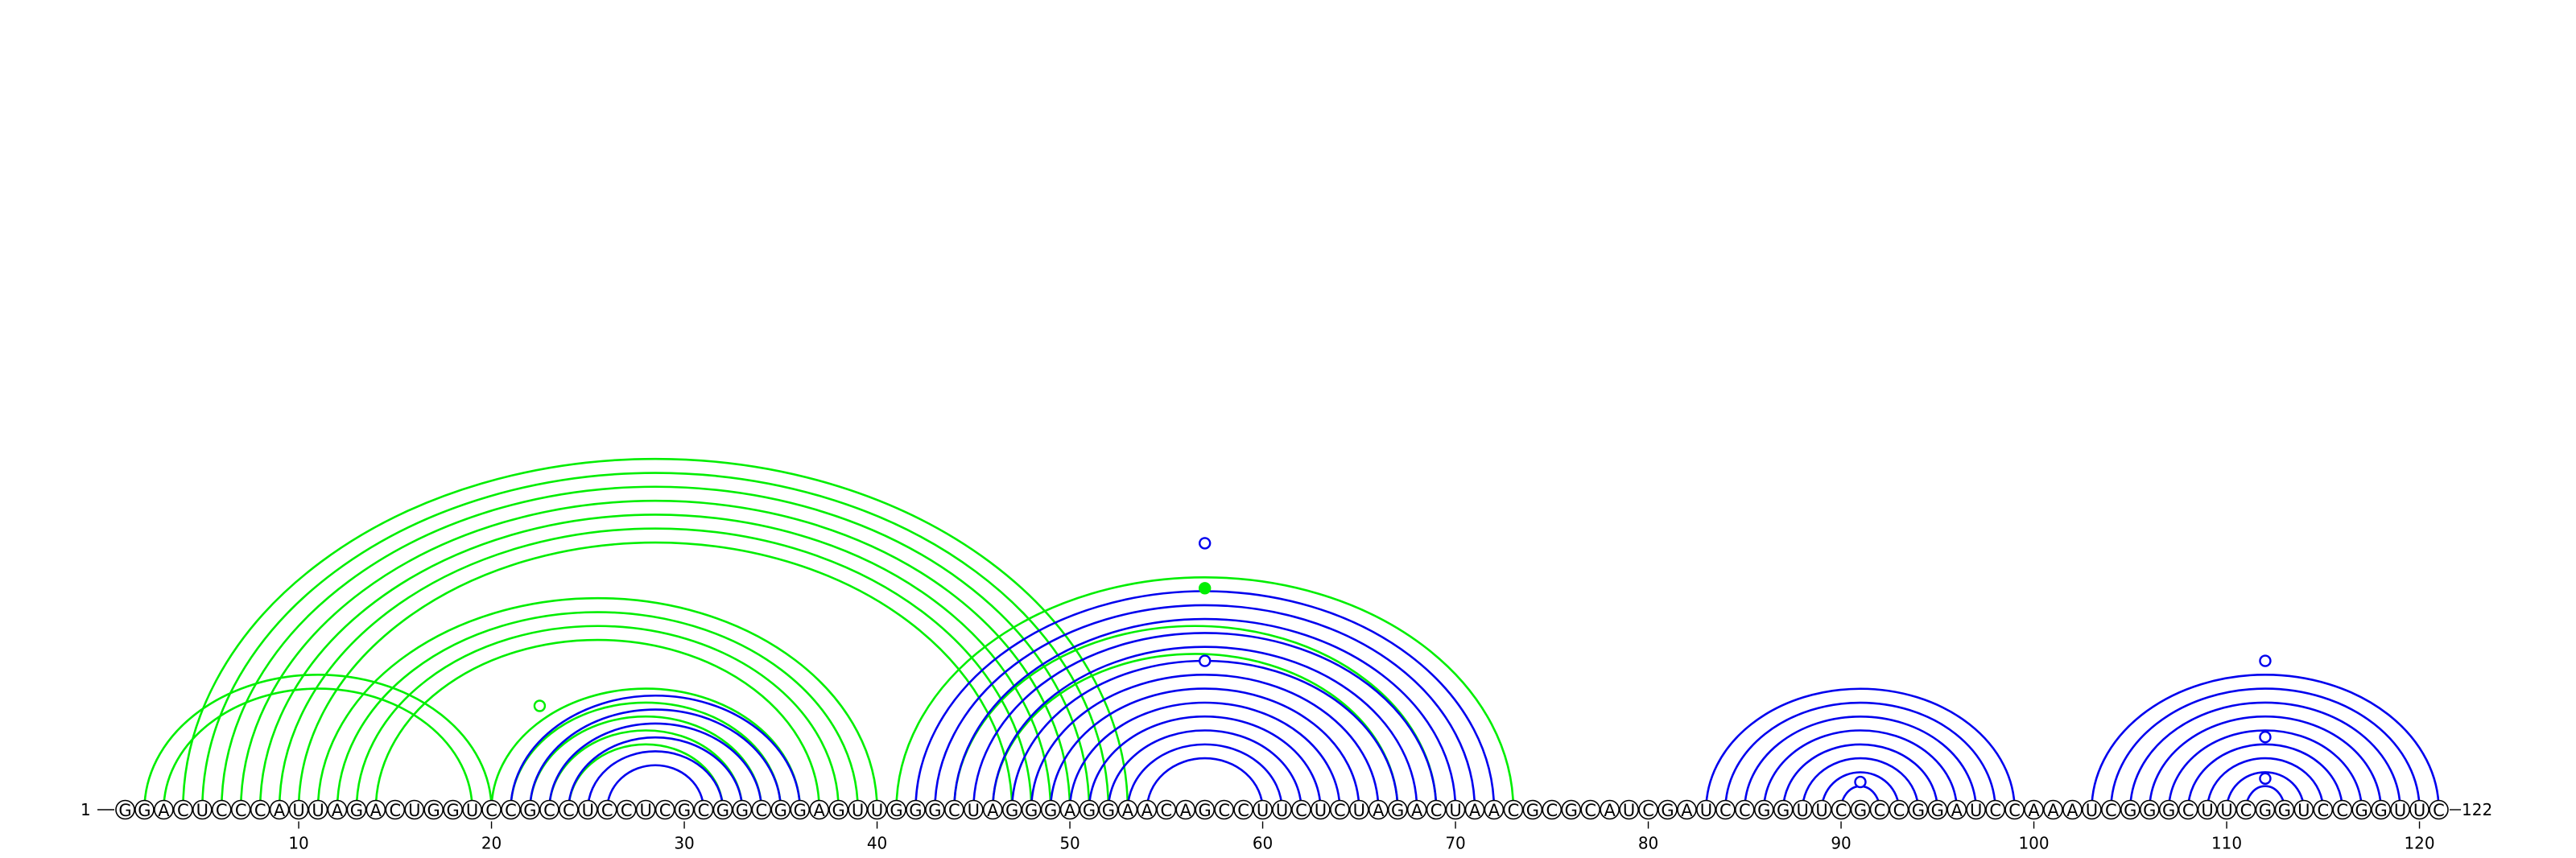 Image resolution: width=2576 pixels, height=858 pixels. What do you see at coordinates (1532, 809) in the screenshot?
I see `nucleotide-74-circle` at bounding box center [1532, 809].